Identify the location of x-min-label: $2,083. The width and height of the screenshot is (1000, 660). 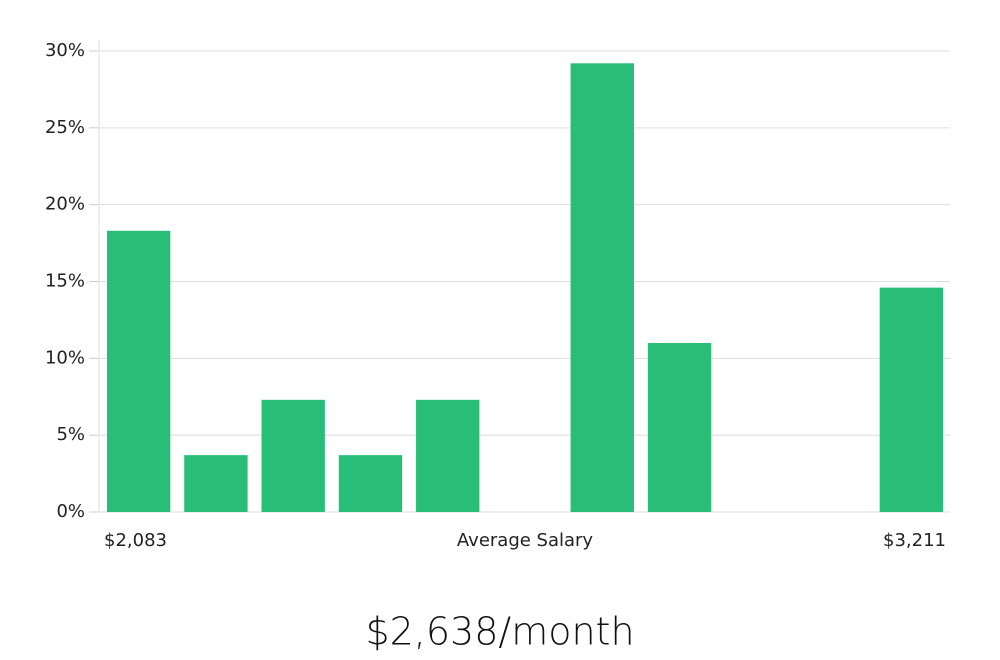
(135, 540).